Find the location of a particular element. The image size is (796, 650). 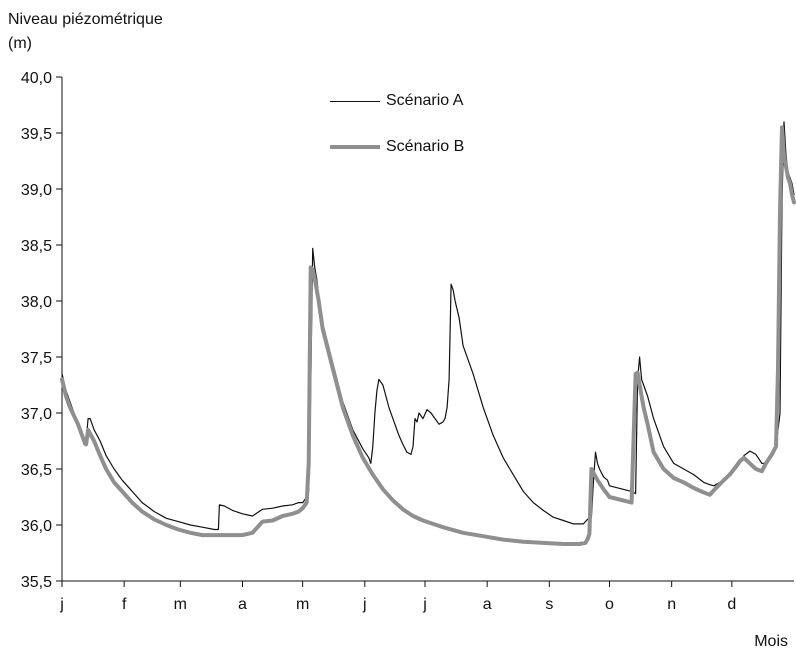

y-tick-label: 40,0 is located at coordinates (36, 78).